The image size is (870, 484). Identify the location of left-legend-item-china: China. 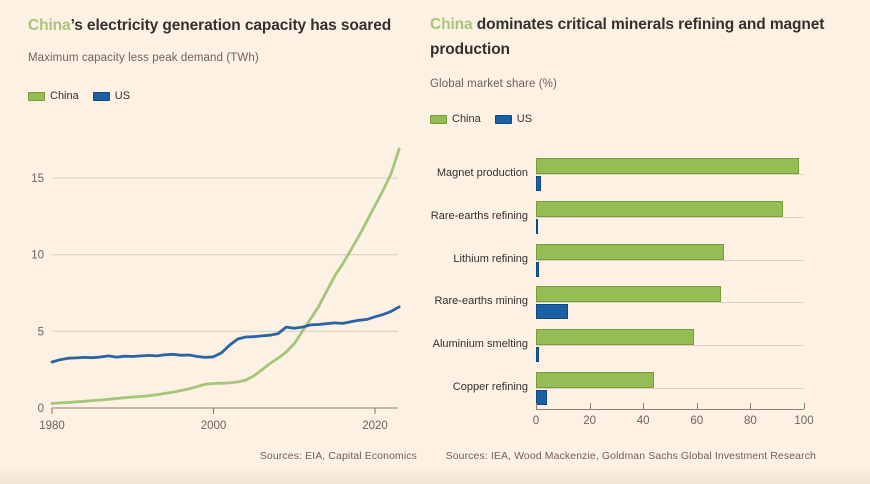
(53, 96).